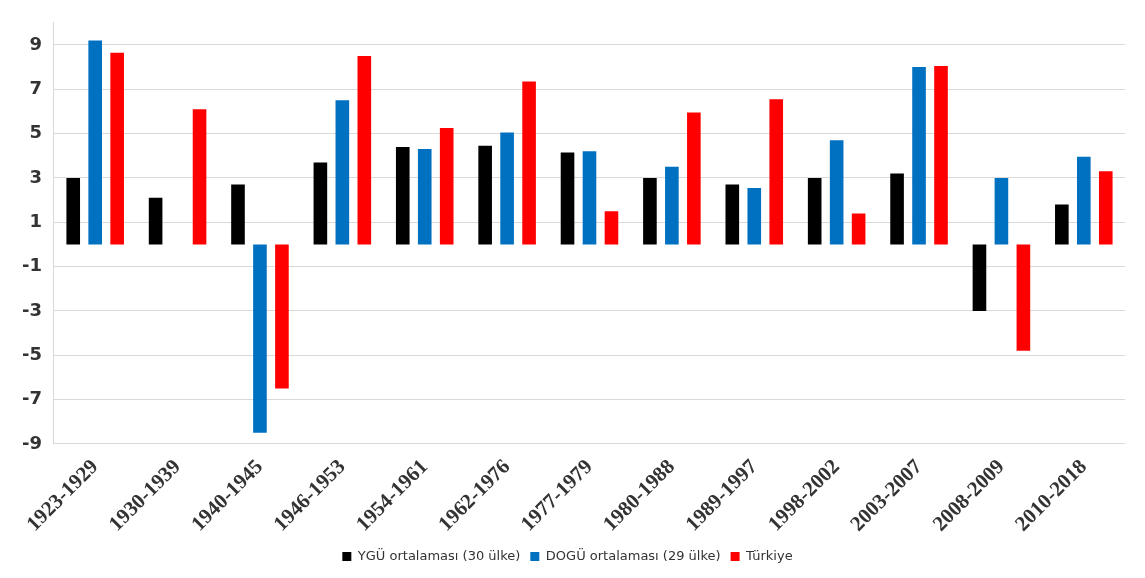 The height and width of the screenshot is (578, 1145). Describe the element at coordinates (35, 176) in the screenshot. I see `y-tick-label: 3` at that location.